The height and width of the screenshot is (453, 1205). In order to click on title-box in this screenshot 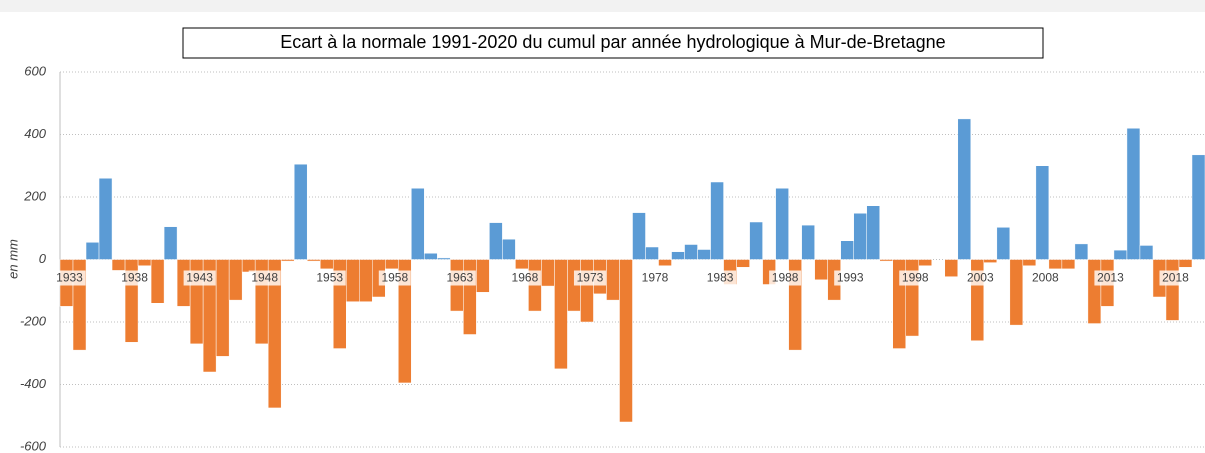, I will do `click(613, 43)`.